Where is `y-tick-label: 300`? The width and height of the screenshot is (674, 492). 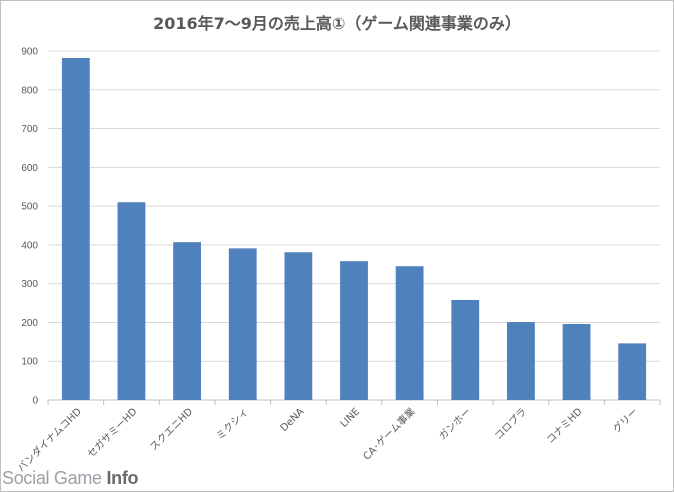
y-tick-label: 300 is located at coordinates (29, 284).